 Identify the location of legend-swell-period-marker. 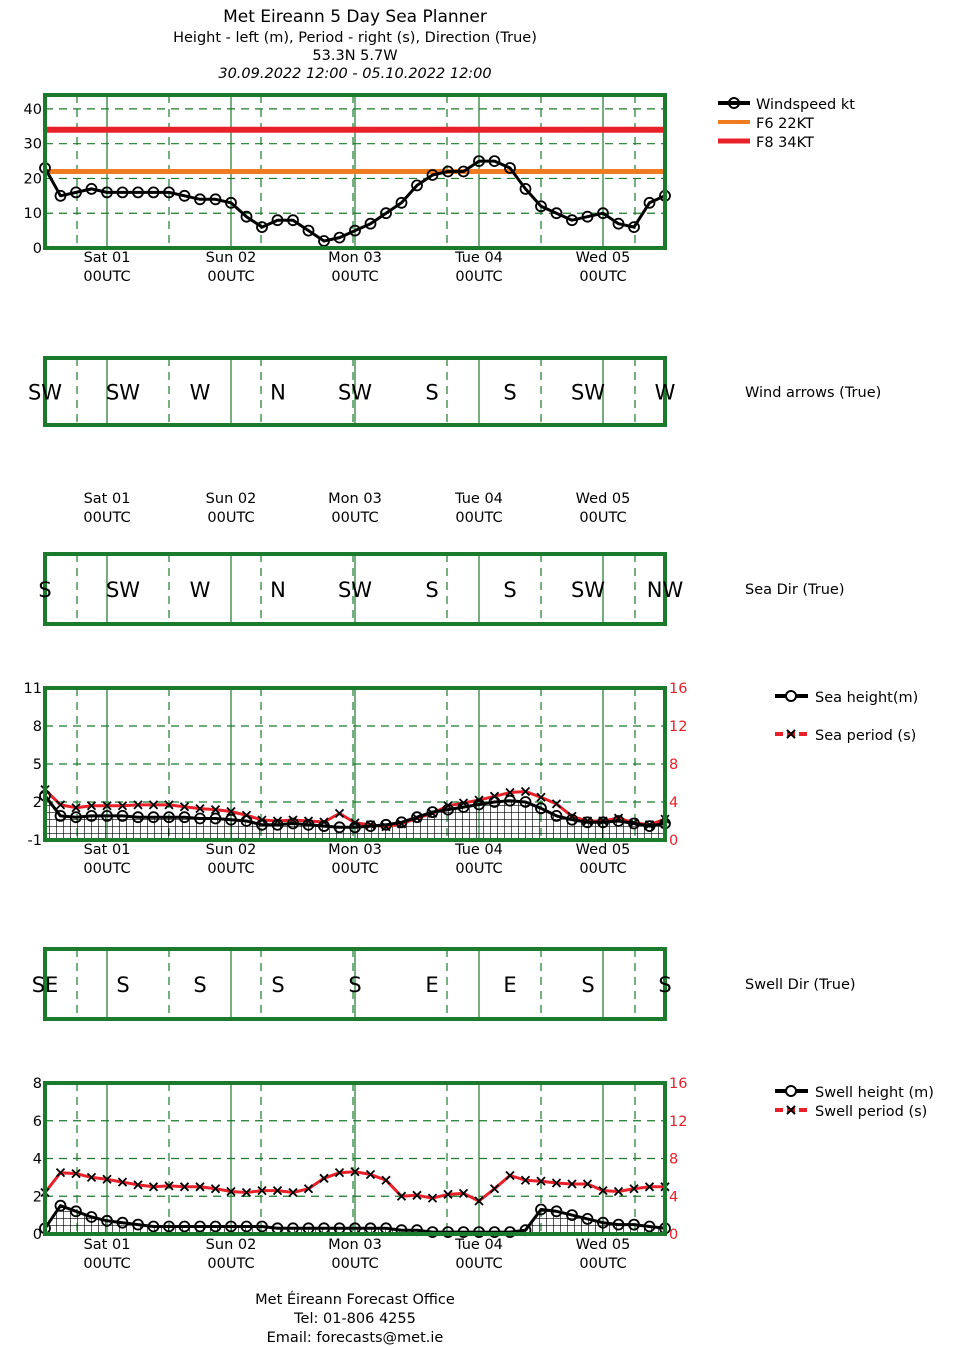
(791, 1110).